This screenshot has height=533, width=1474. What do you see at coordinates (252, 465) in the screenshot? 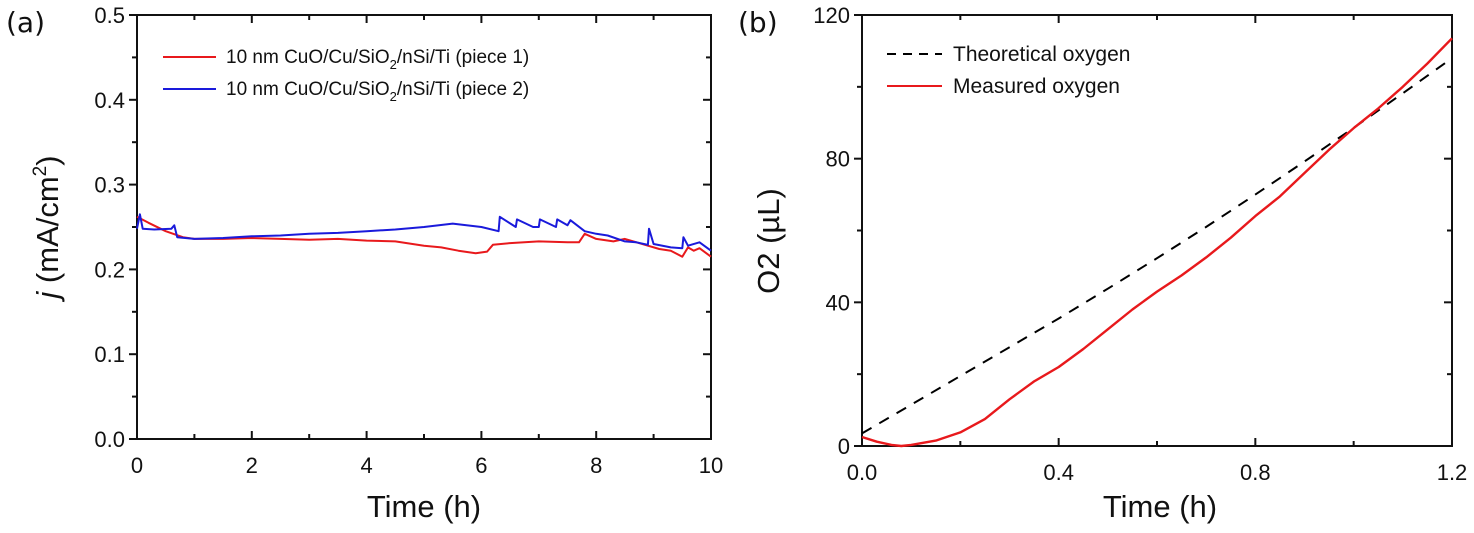
I see `x-tick-label: 2` at bounding box center [252, 465].